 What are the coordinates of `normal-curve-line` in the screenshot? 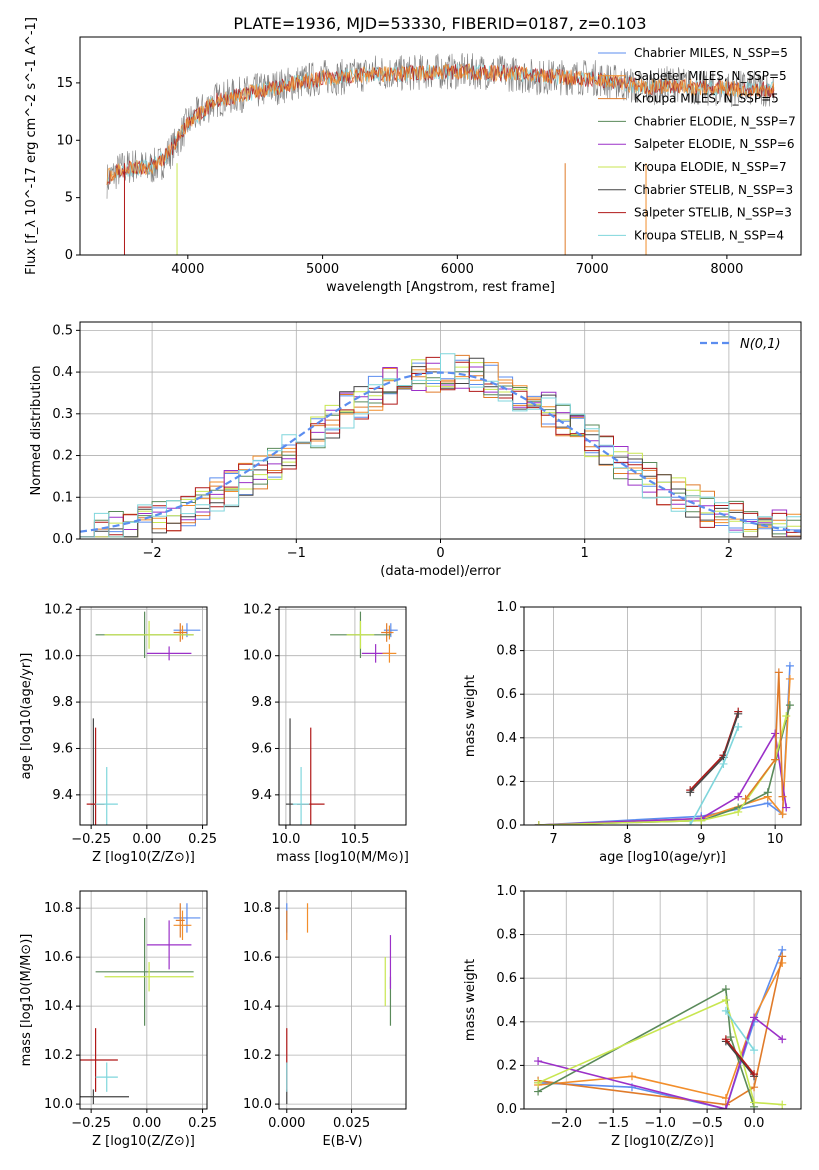 It's located at (440, 452).